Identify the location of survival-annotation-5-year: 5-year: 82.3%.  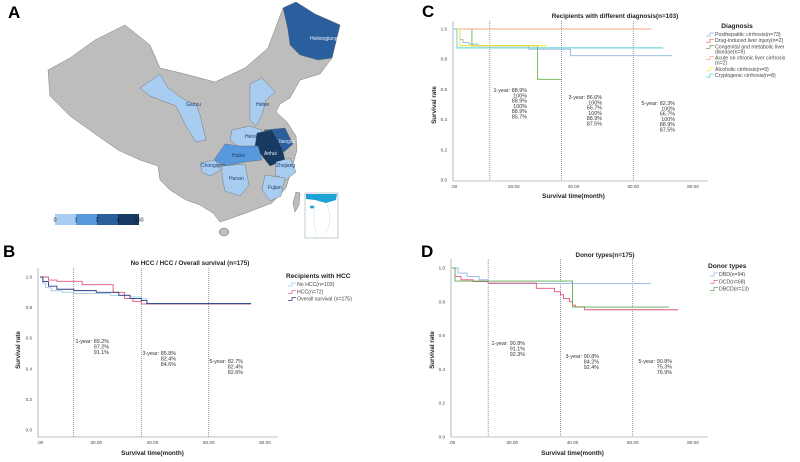
(658, 104).